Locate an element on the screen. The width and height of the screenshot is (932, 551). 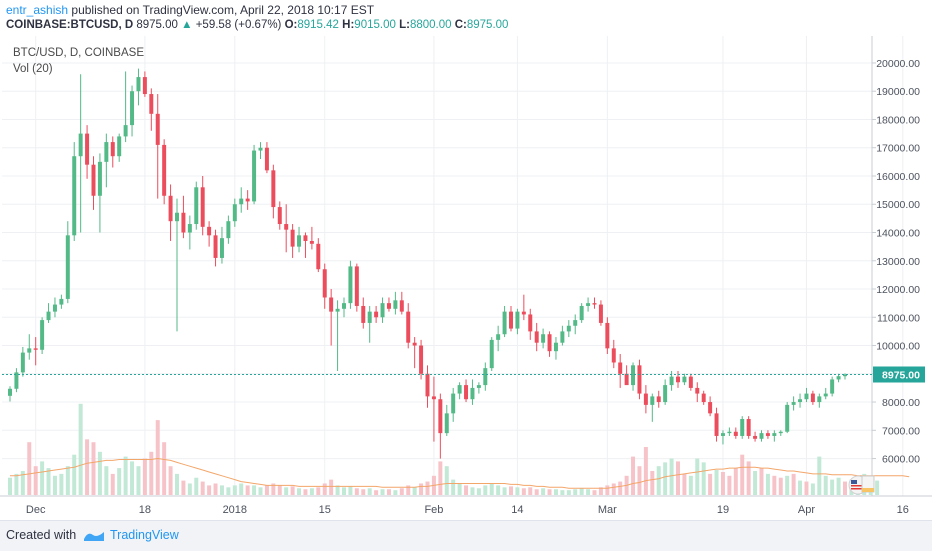
events-icon is located at coordinates (868, 484).